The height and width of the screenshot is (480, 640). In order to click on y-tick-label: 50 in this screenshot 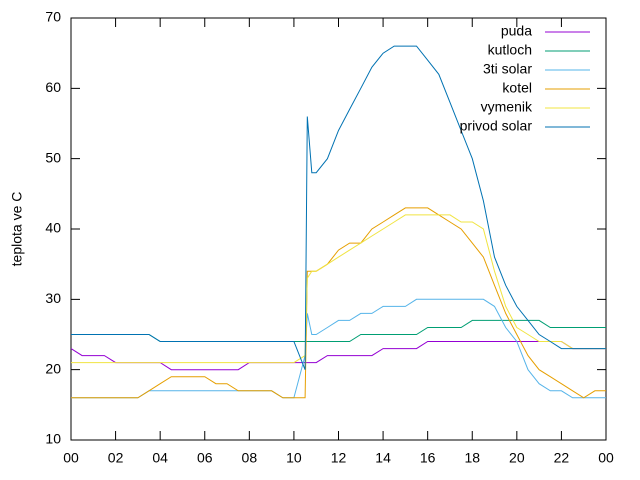, I will do `click(53, 157)`.